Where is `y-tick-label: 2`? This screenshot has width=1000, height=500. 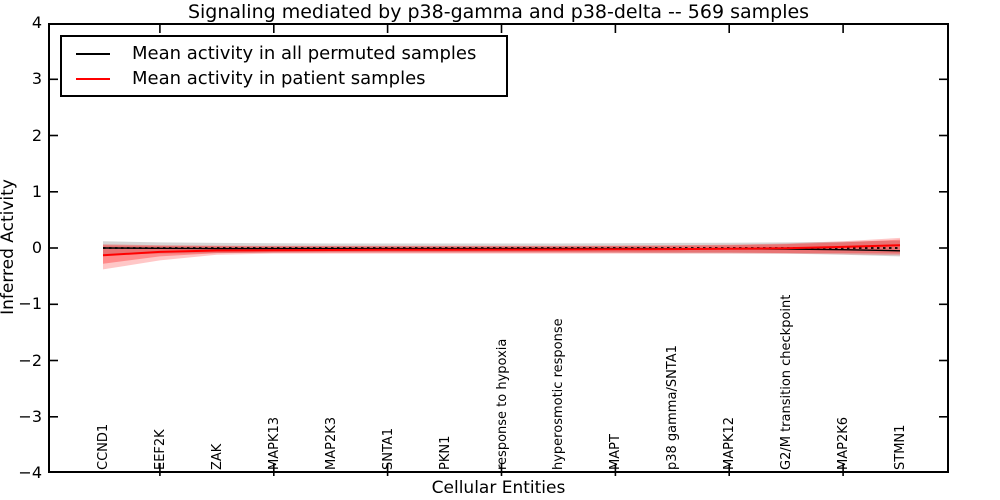 y-tick-label: 2 is located at coordinates (36, 135).